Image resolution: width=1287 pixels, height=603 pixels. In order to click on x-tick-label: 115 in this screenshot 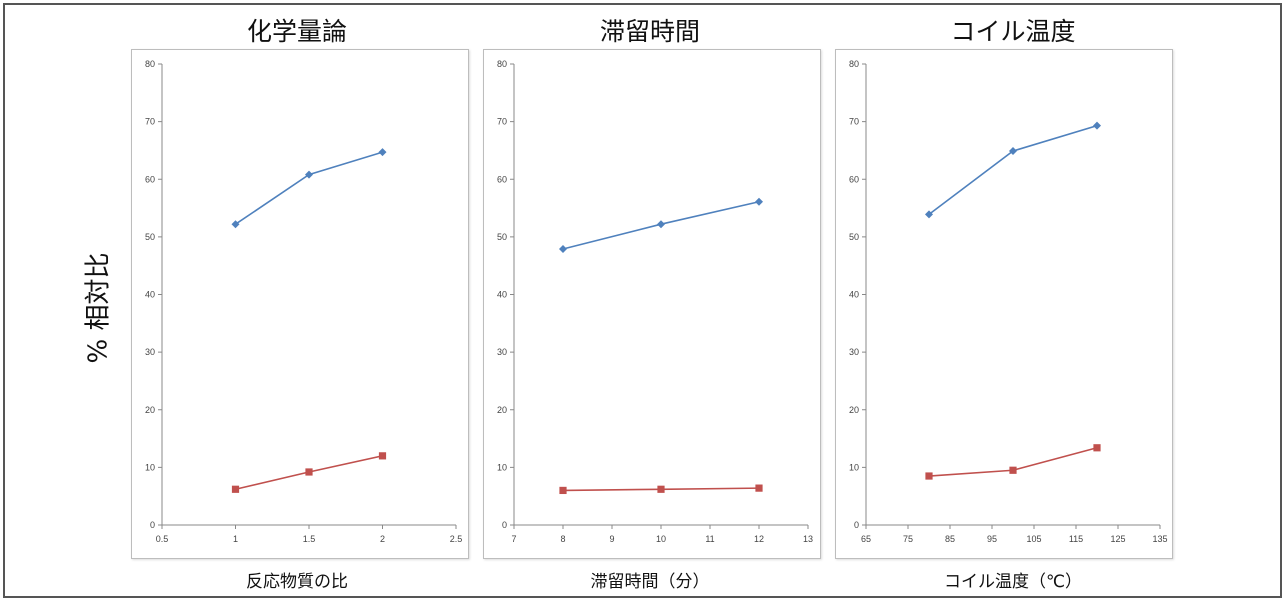, I will do `click(1076, 539)`.